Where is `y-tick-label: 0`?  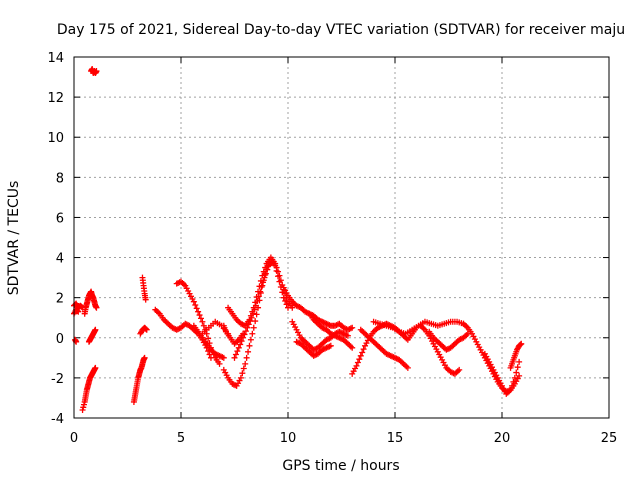
y-tick-label: 0 is located at coordinates (60, 339).